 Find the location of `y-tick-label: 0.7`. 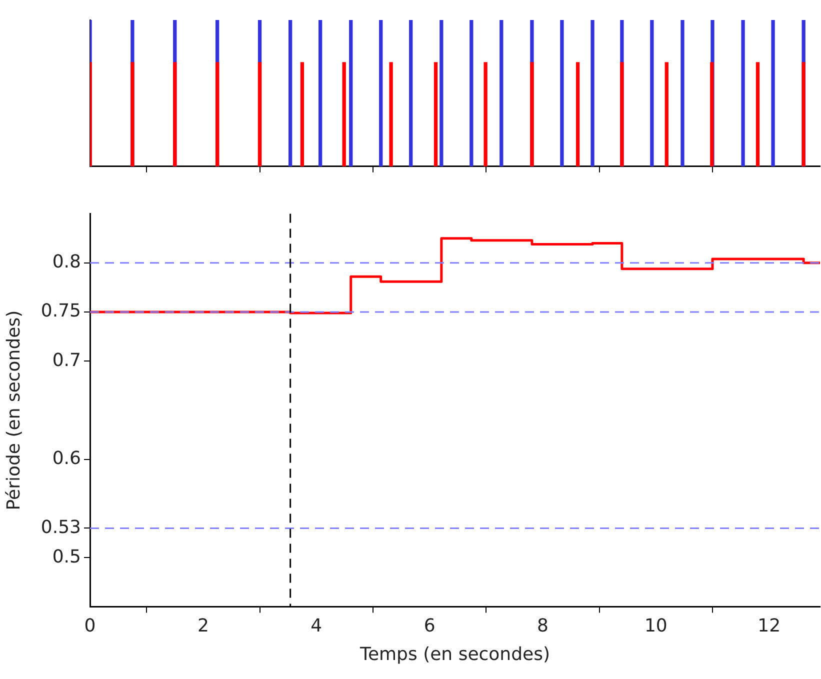

y-tick-label: 0.7 is located at coordinates (66, 360).